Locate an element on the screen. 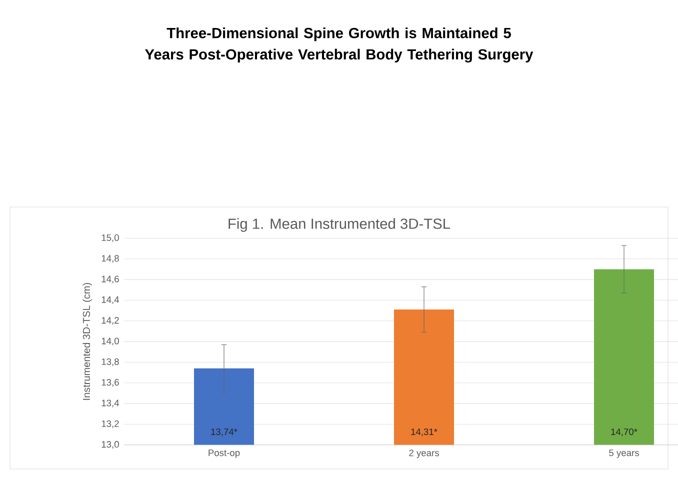 Image resolution: width=678 pixels, height=479 pixels. y-tick-label: 13,8 is located at coordinates (110, 362).